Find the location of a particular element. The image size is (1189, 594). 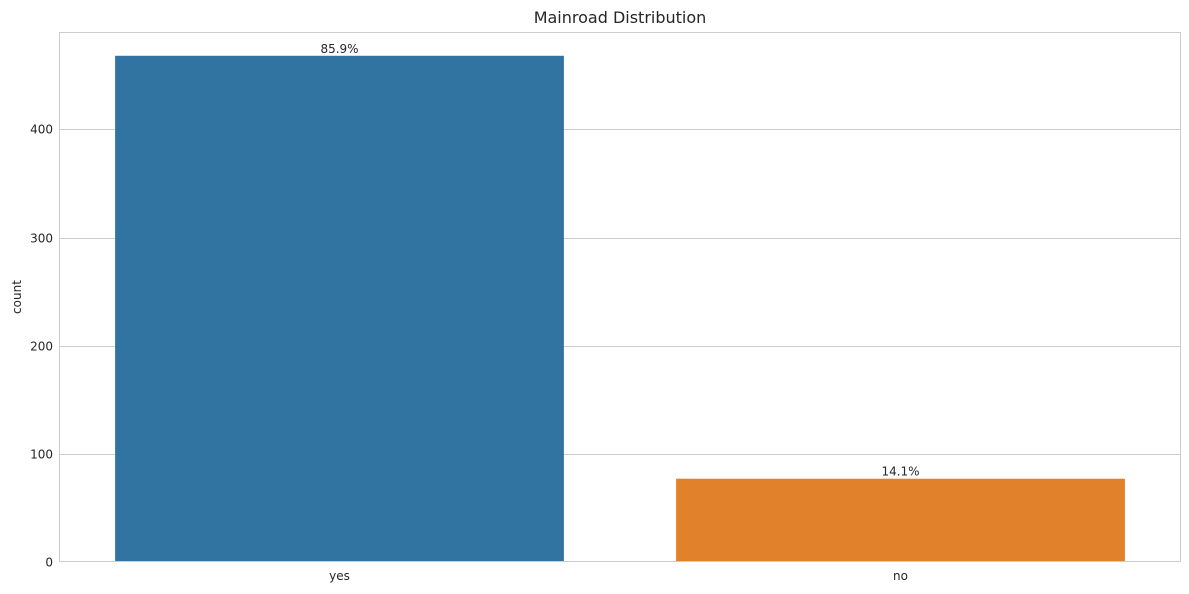

chart-title: Mainroad Distribution is located at coordinates (620, 17).